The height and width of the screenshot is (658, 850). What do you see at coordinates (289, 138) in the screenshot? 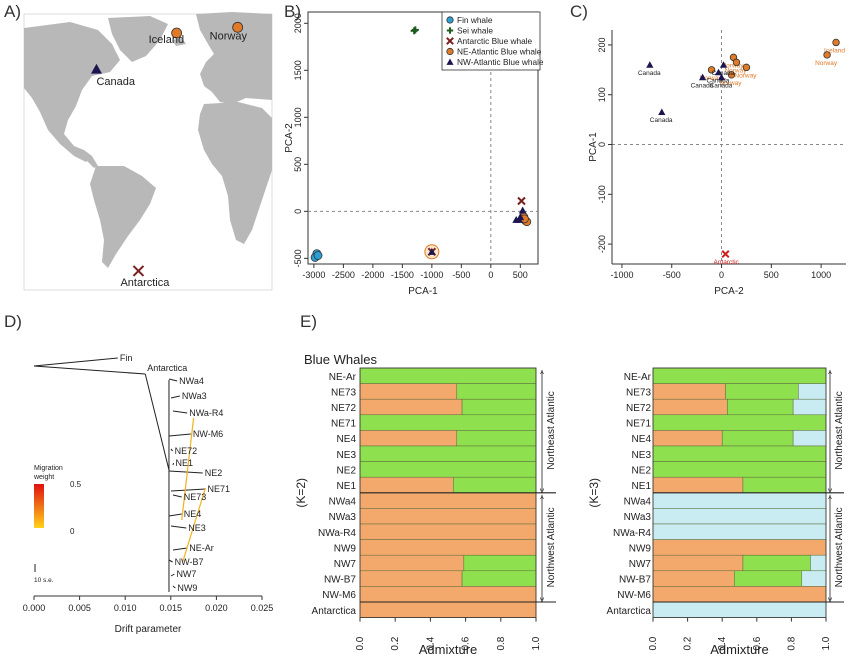
I see `y-axis-label: PCA-2` at bounding box center [289, 138].